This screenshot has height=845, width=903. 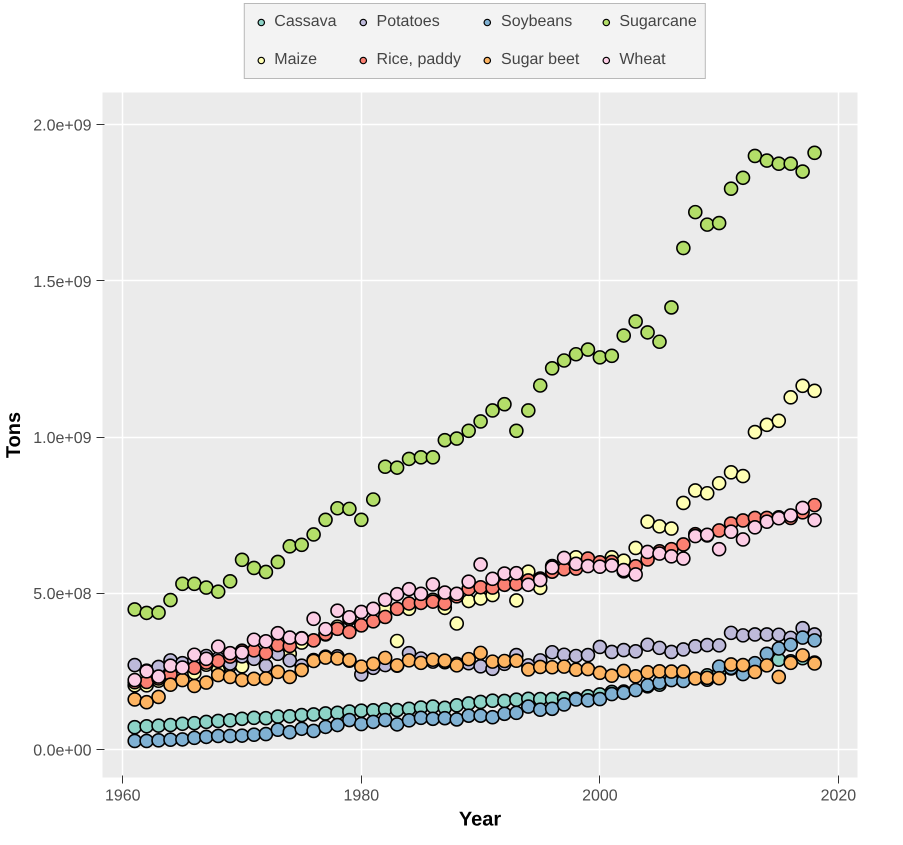 What do you see at coordinates (14, 435) in the screenshot?
I see `y-axis-title: Tons` at bounding box center [14, 435].